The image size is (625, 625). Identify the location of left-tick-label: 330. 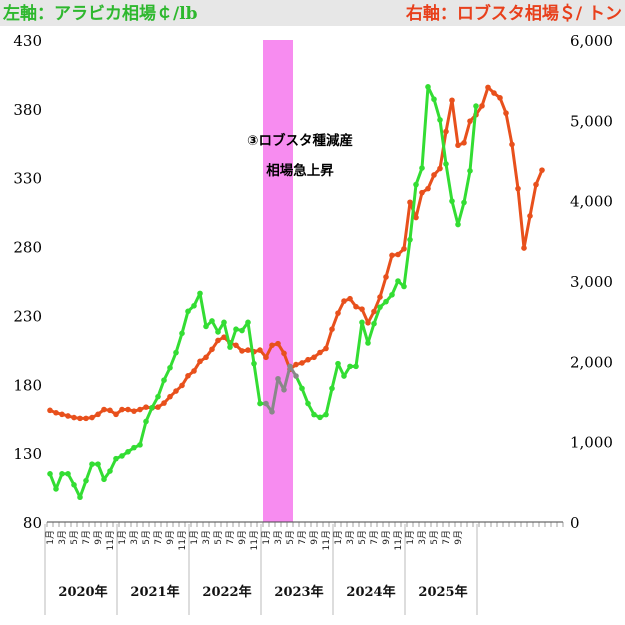
(27, 179).